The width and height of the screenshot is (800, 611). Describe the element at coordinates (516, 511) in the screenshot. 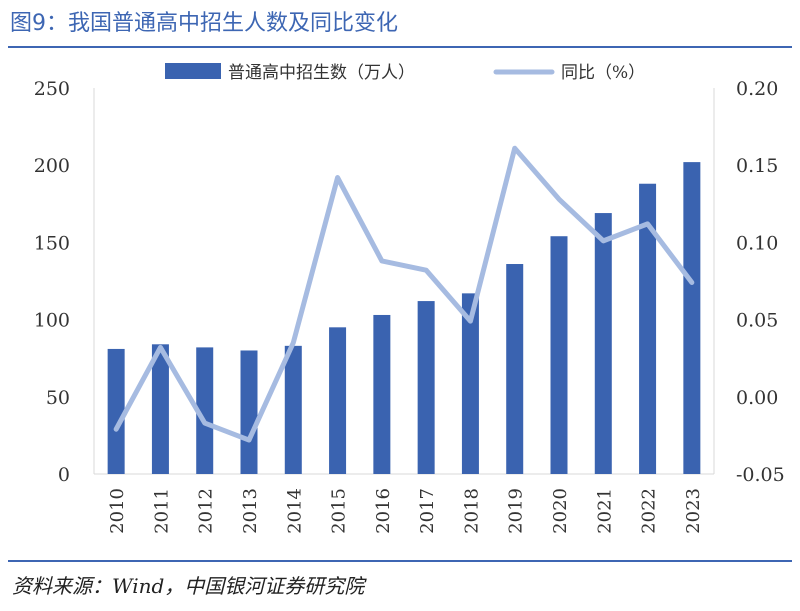

I see `x-tick-2019: 2019` at that location.